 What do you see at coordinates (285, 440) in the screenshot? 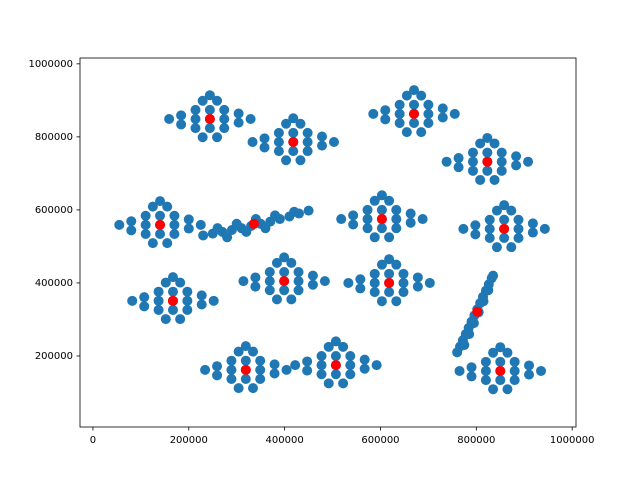
I see `x-tick-label: 400000` at bounding box center [285, 440].